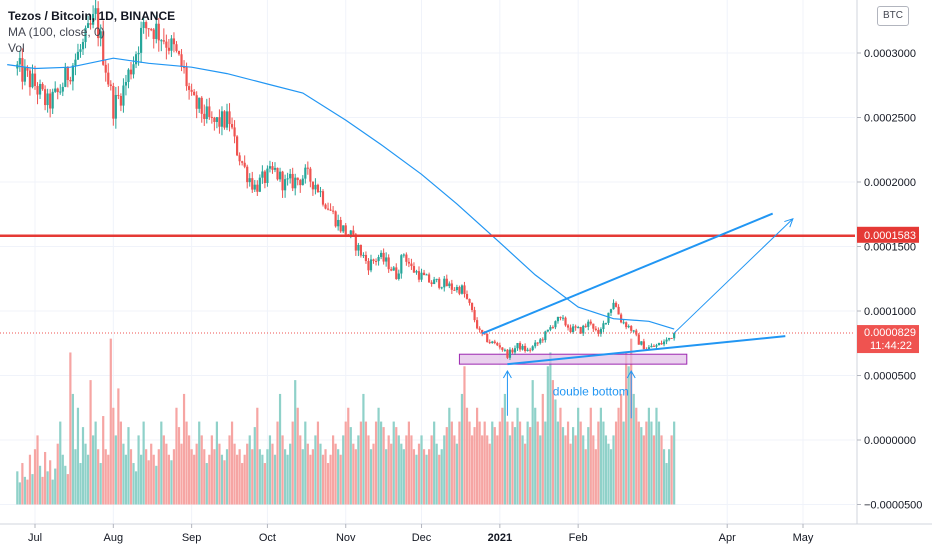 This screenshot has height=550, width=932. What do you see at coordinates (803, 538) in the screenshot?
I see `x-tick-label: May` at bounding box center [803, 538].